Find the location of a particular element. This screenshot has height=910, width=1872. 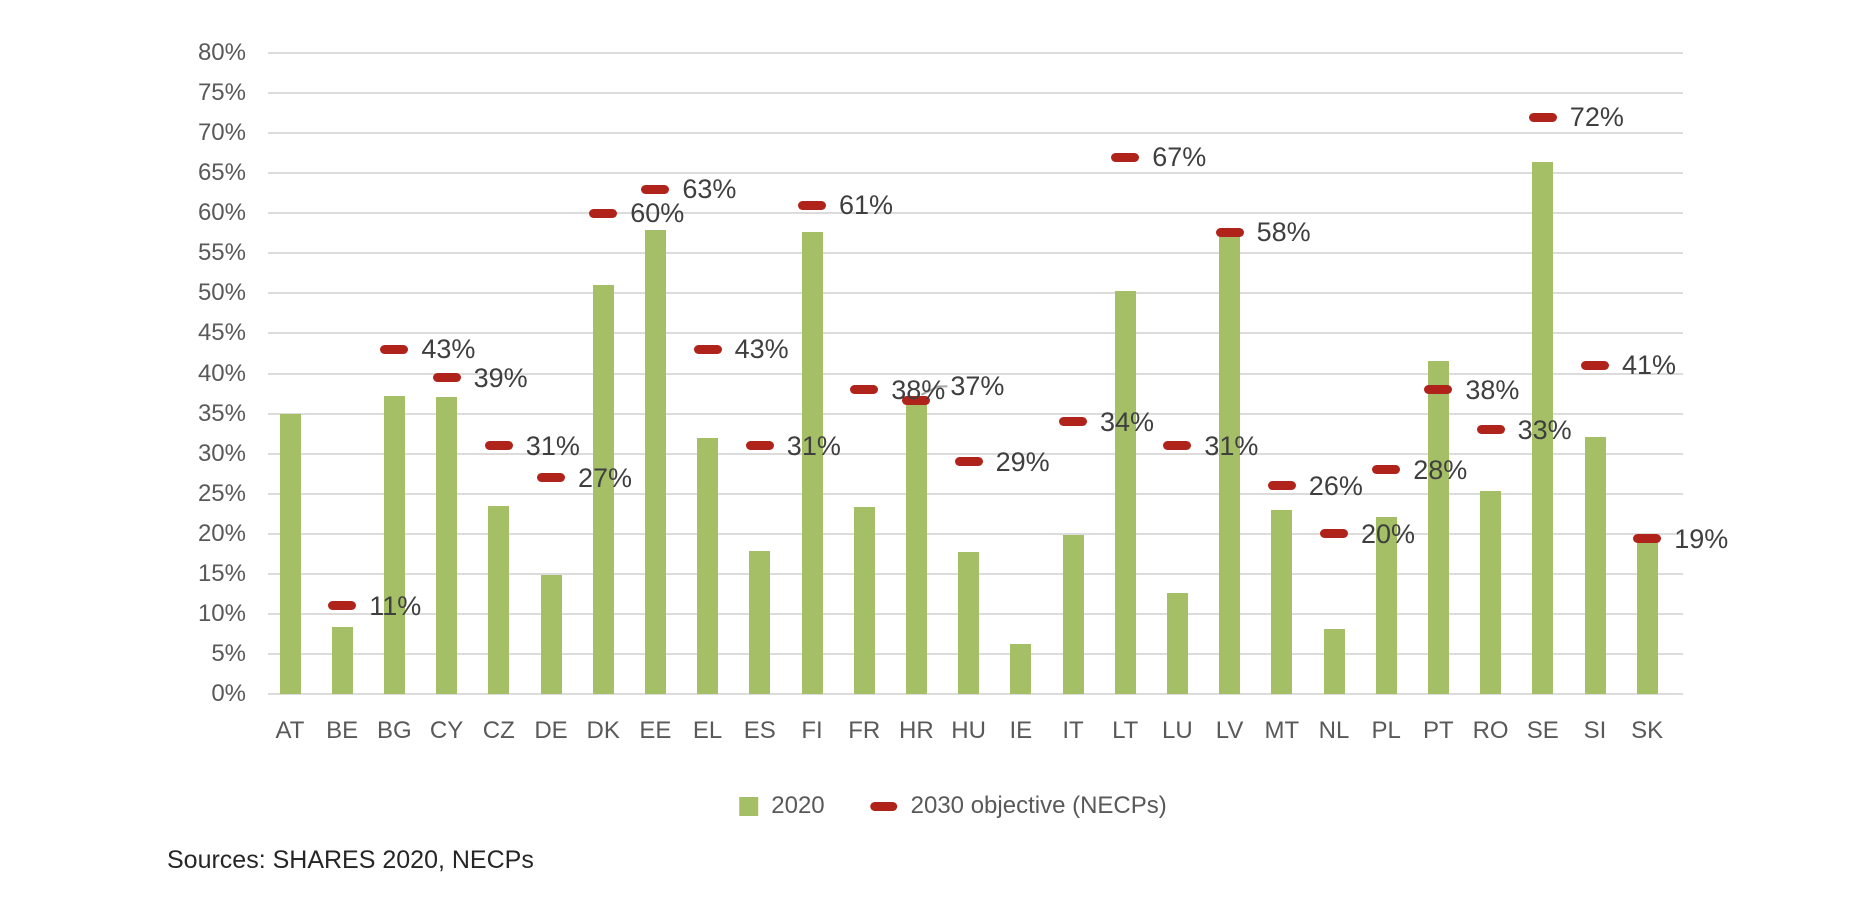

objective-value-label: 67% is located at coordinates (1179, 157).